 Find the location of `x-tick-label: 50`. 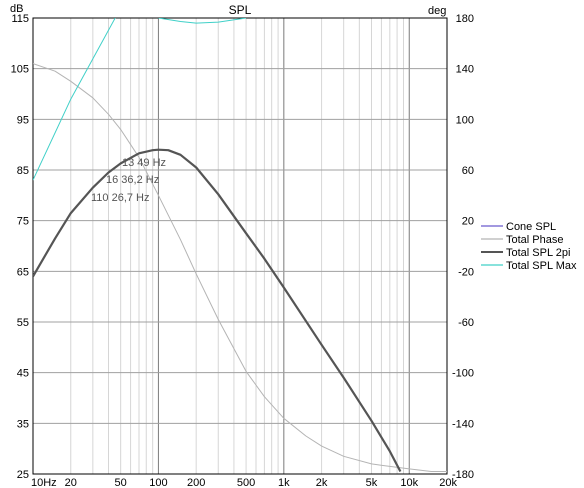

x-tick-label: 50 is located at coordinates (121, 482).